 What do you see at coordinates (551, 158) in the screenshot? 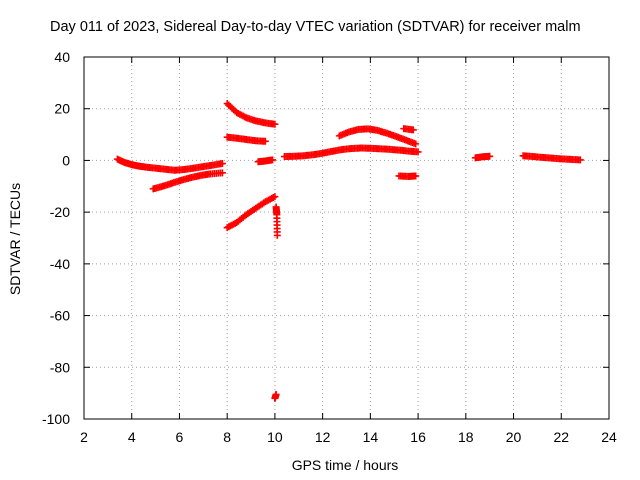
I see `data-series-track-n` at bounding box center [551, 158].